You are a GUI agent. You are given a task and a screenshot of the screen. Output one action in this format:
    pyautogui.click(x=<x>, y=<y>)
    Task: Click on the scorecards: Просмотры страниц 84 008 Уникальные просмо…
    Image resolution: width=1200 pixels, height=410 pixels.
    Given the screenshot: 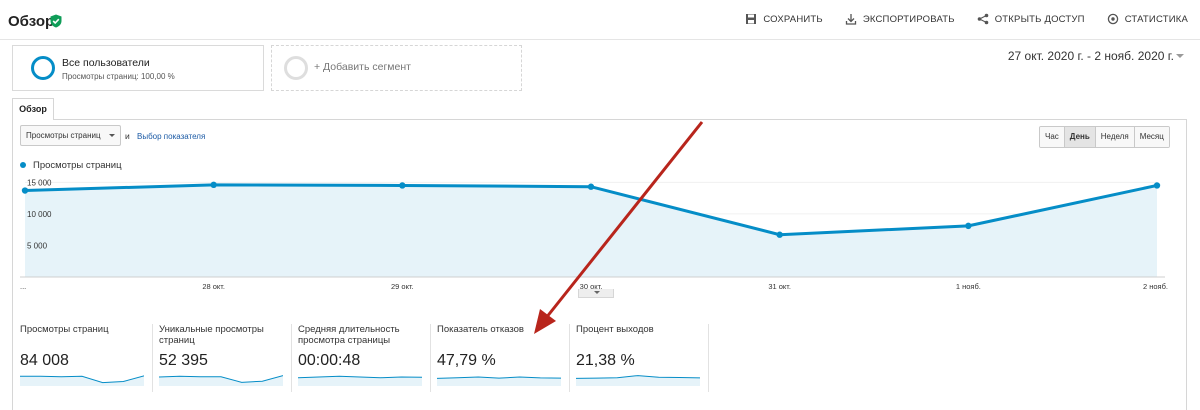 What is the action you would take?
    pyautogui.click(x=361, y=358)
    